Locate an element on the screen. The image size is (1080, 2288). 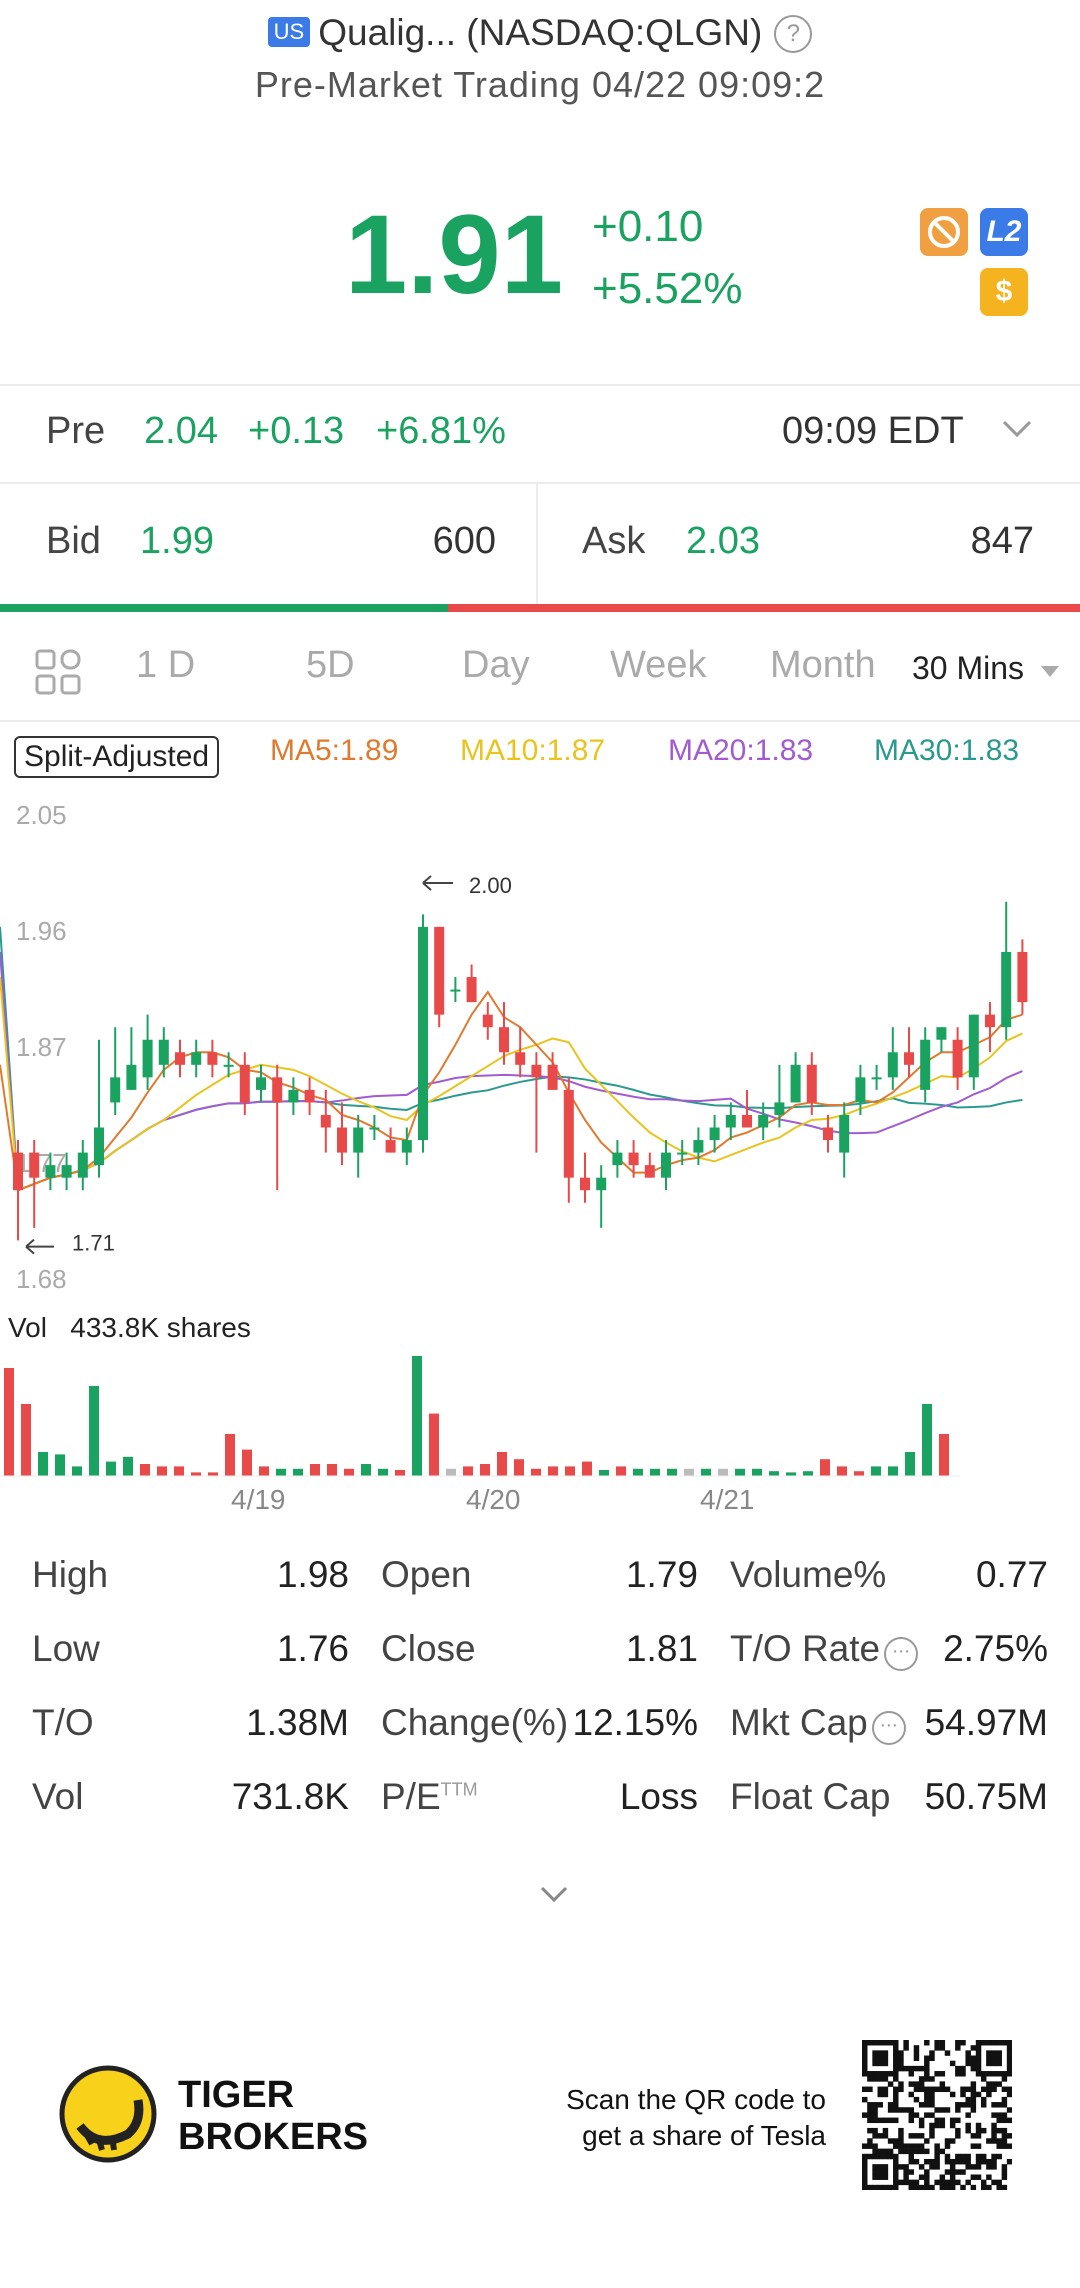
interval-selector: 30 Mins is located at coordinates (986, 668).